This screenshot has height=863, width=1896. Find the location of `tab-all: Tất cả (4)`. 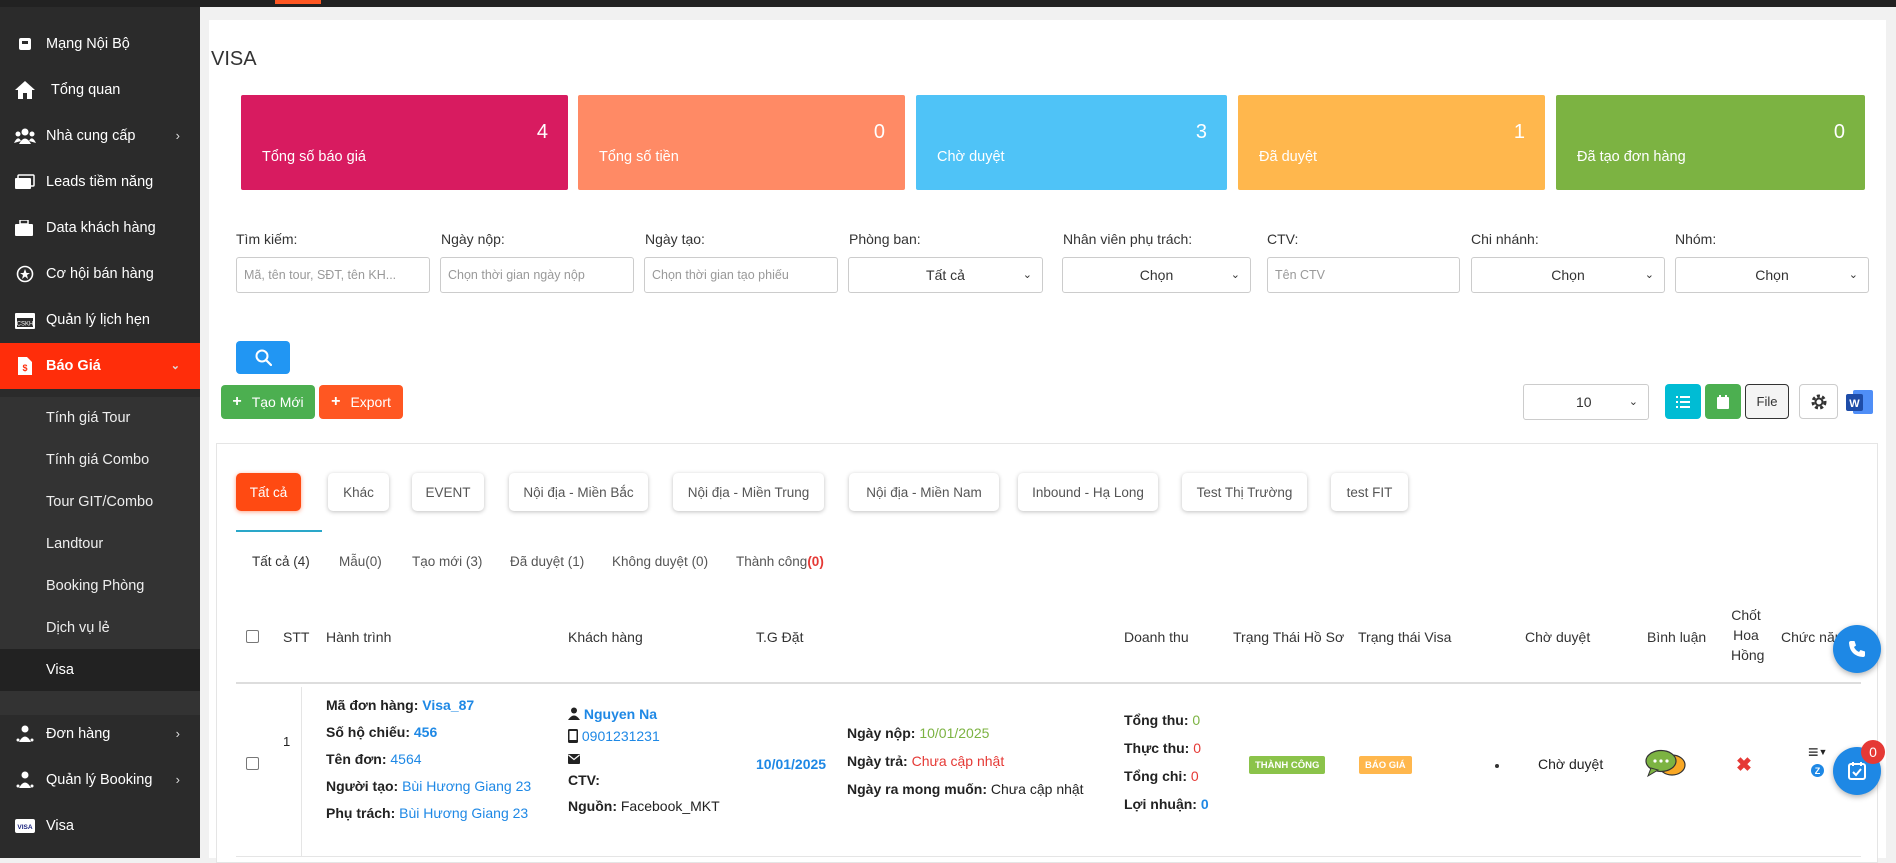

tab-all: Tất cả (4) is located at coordinates (281, 561).